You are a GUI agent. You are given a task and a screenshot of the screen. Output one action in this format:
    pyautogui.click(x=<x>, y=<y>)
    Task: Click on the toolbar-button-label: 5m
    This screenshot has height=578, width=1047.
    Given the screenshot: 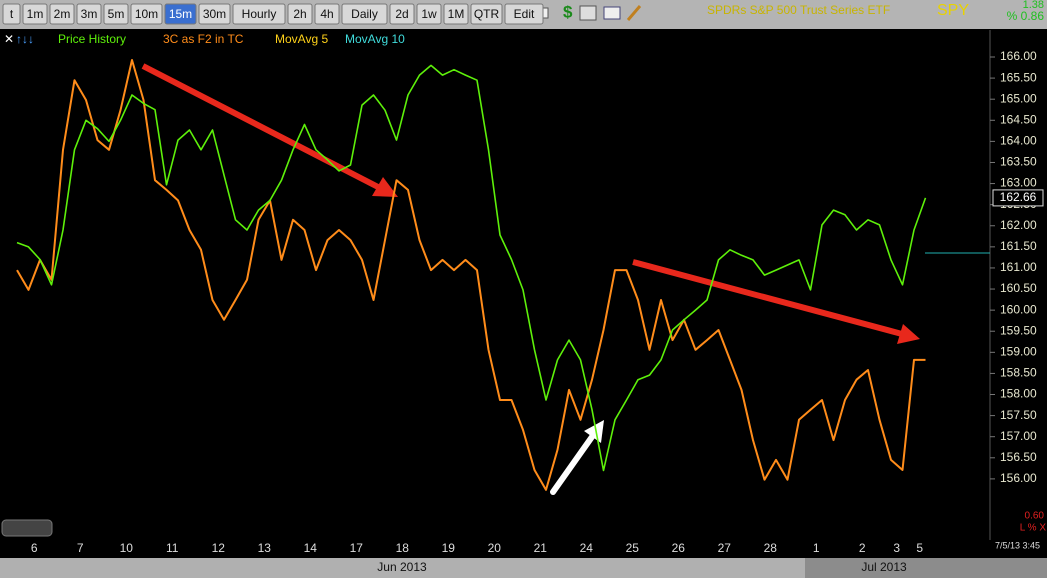 What is the action you would take?
    pyautogui.click(x=116, y=14)
    